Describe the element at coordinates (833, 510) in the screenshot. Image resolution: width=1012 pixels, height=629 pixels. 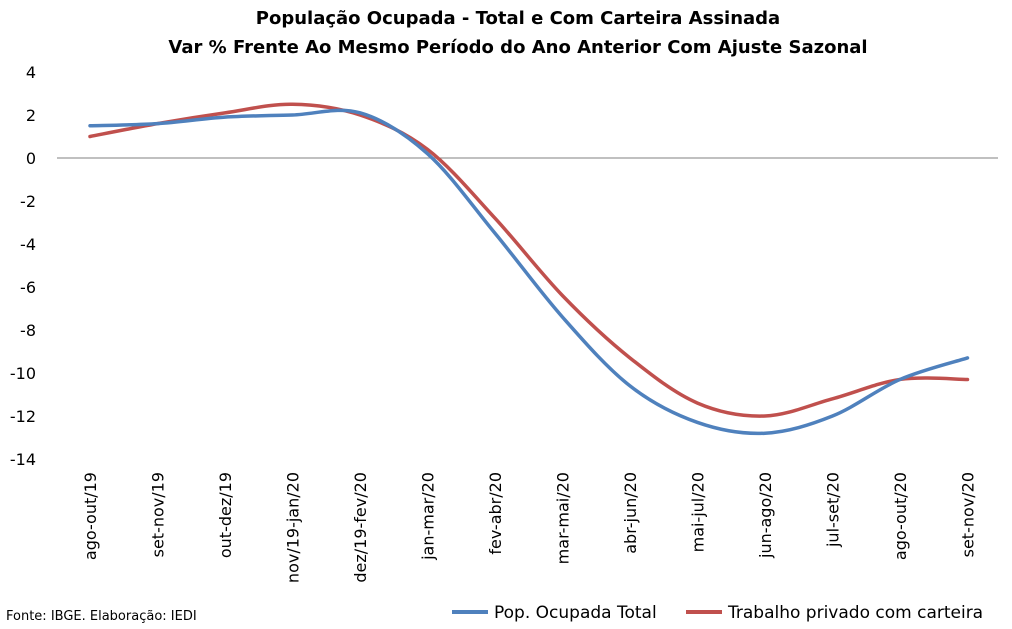
I see `x-tick-label: jul-set/20` at that location.